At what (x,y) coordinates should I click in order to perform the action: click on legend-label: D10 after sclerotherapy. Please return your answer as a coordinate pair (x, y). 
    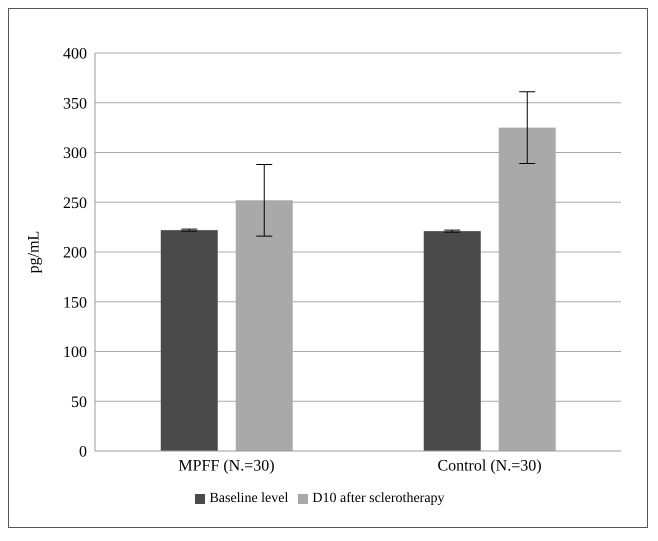
    Looking at the image, I should click on (378, 498).